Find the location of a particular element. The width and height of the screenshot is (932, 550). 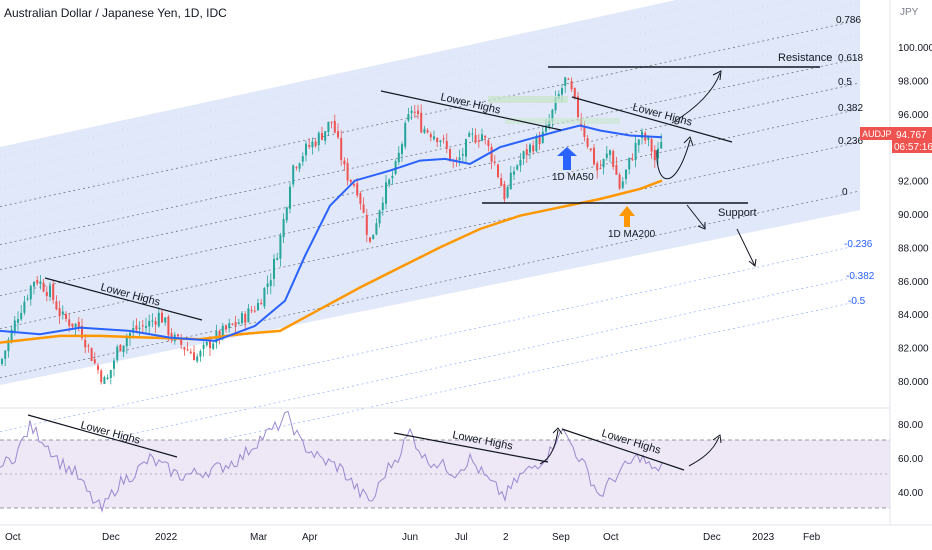

time-tick: 2023 is located at coordinates (763, 537).